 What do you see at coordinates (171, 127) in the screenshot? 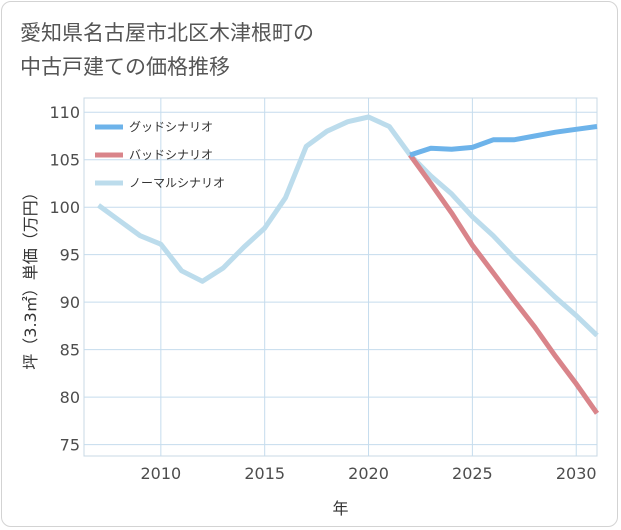
I see `legend-label: グッドシナリオ` at bounding box center [171, 127].